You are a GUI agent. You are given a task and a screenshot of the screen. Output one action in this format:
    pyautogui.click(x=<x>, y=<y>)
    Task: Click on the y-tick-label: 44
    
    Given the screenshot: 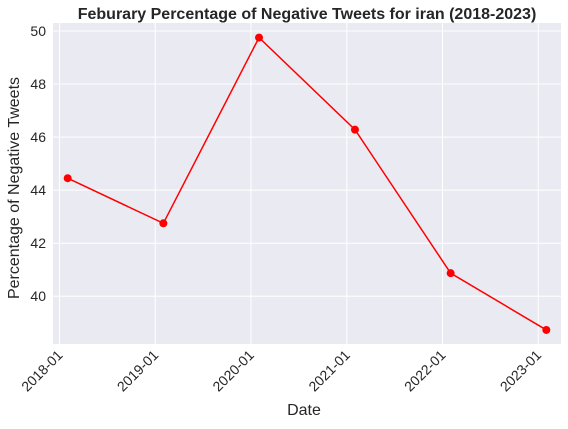 What is the action you would take?
    pyautogui.click(x=38, y=190)
    